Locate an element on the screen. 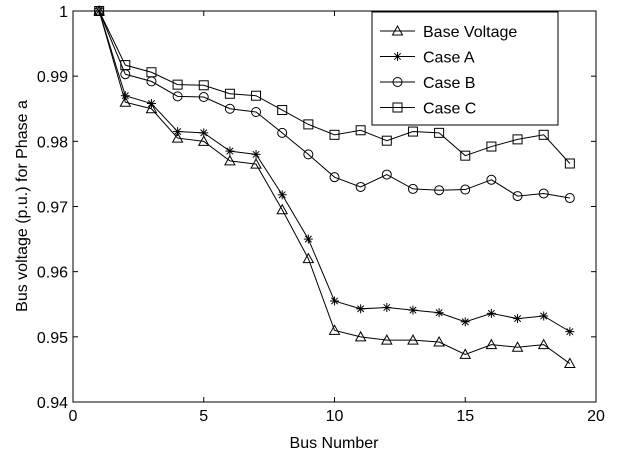  legend-label: Case C is located at coordinates (449, 109).